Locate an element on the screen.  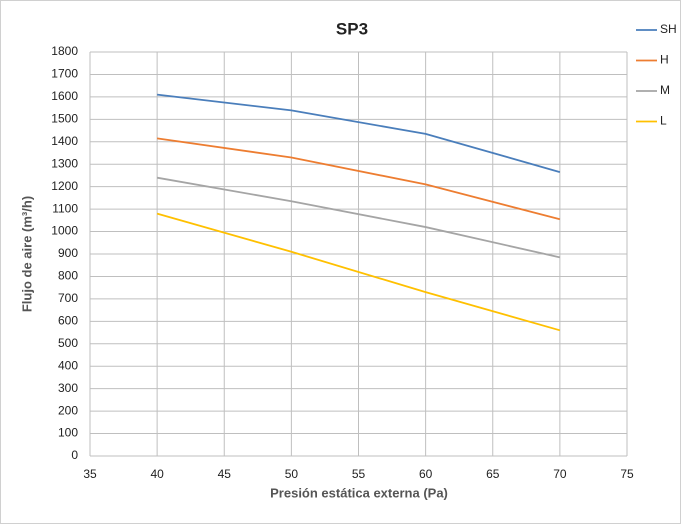
x-tick-label: 35 is located at coordinates (90, 474).